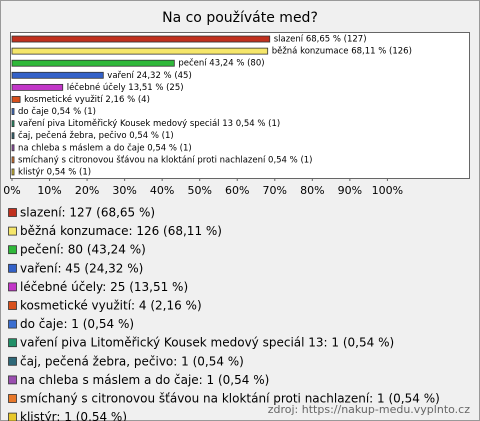 The width and height of the screenshot is (480, 421). What do you see at coordinates (87, 190) in the screenshot?
I see `x-tick-label: 20%` at bounding box center [87, 190].